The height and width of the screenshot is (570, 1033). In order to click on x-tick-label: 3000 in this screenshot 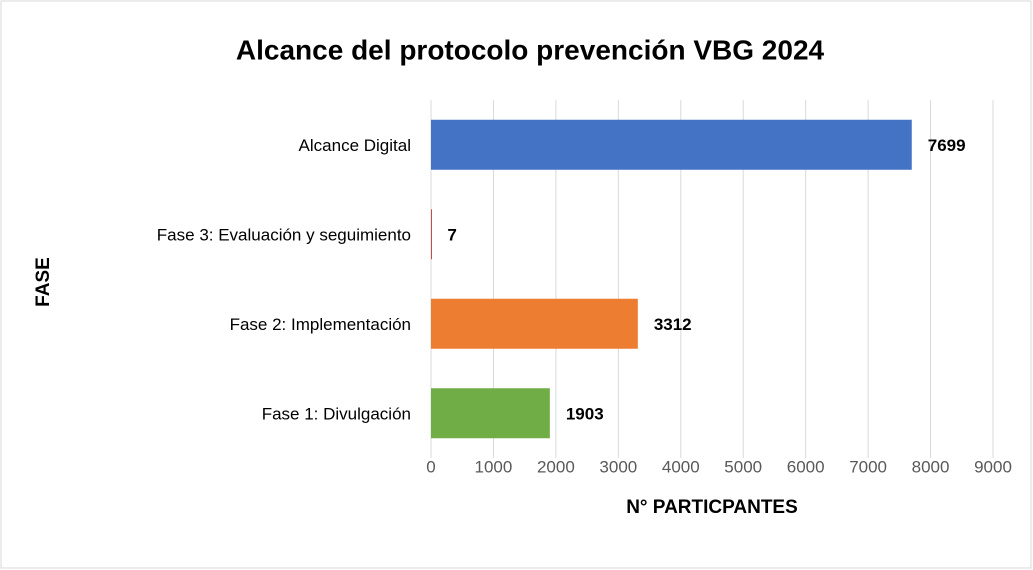, I will do `click(618, 466)`.